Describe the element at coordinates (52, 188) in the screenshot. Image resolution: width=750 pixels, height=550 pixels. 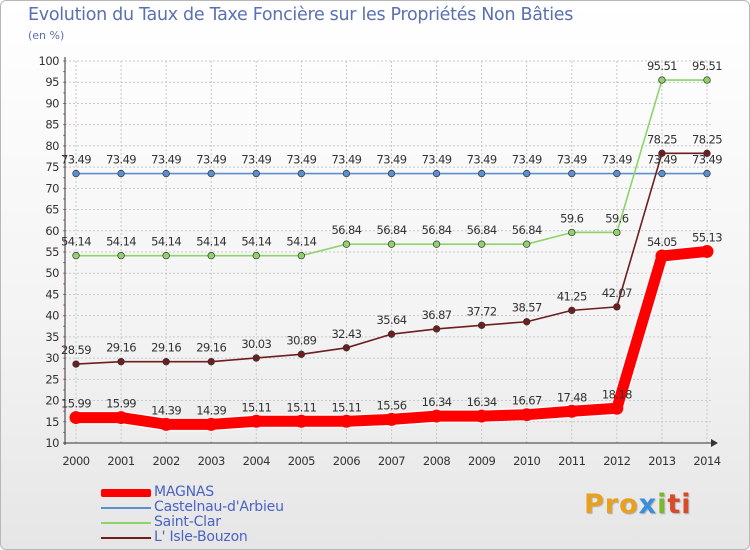
I see `y-tick-label: 70` at that location.